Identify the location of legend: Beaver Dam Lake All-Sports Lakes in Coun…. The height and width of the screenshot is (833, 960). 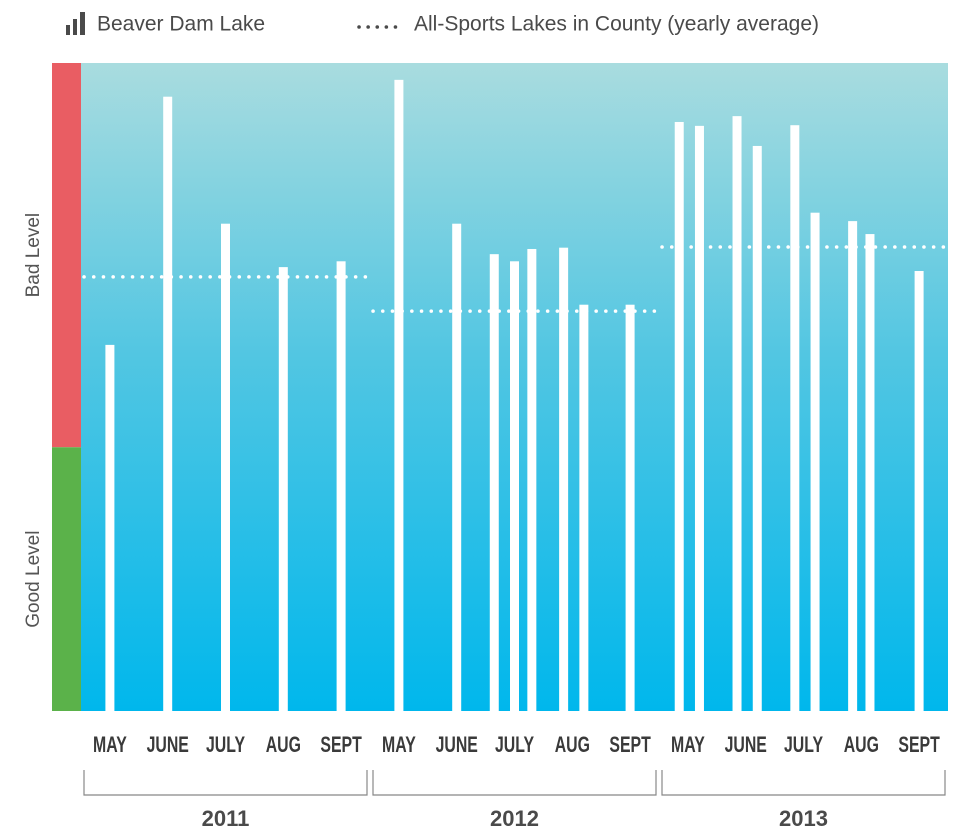
(442, 24).